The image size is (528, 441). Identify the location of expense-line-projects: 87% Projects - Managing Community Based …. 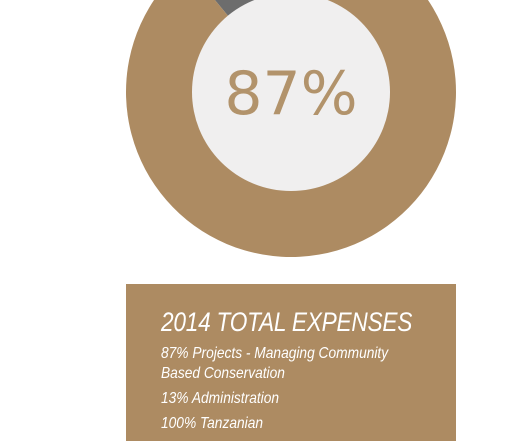
(275, 363).